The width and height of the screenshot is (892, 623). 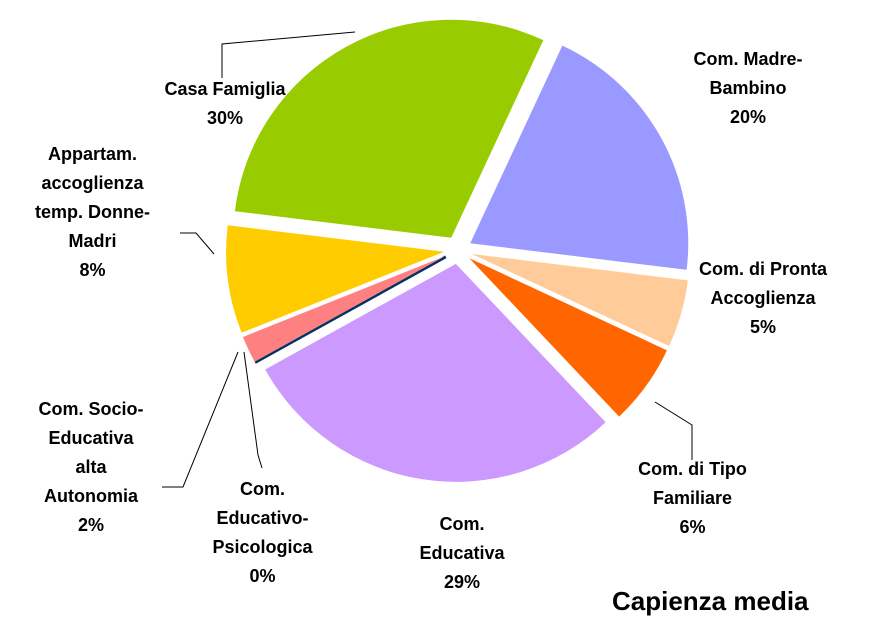 I want to click on data-label: Com. Educativo-Psicologica 0%, so click(x=262, y=533).